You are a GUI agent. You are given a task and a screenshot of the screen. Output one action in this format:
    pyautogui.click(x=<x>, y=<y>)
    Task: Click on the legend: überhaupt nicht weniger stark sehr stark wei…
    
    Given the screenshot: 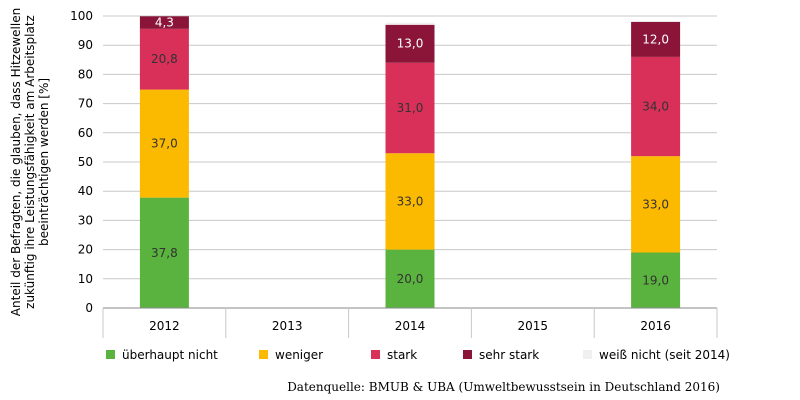 What is the action you would take?
    pyautogui.click(x=418, y=355)
    